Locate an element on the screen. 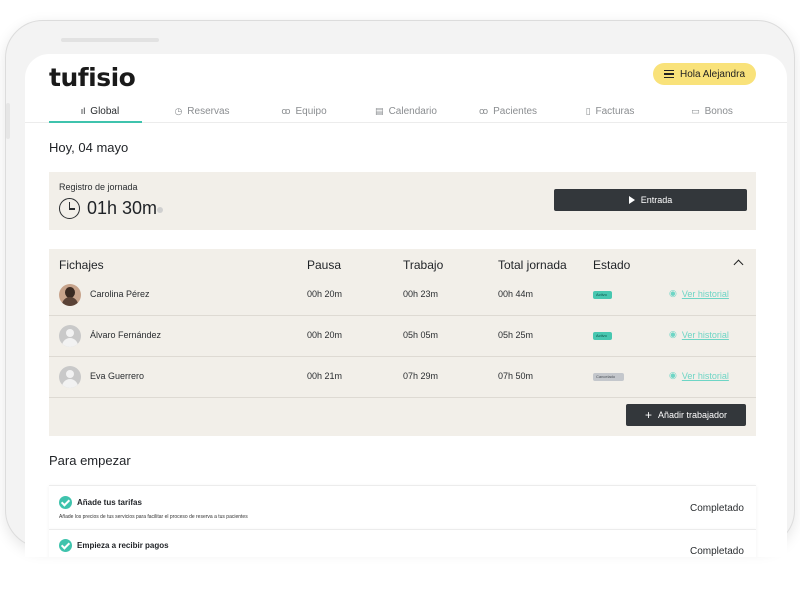 The width and height of the screenshot is (800, 600). header-total-jornada: Total jornada is located at coordinates (532, 265).